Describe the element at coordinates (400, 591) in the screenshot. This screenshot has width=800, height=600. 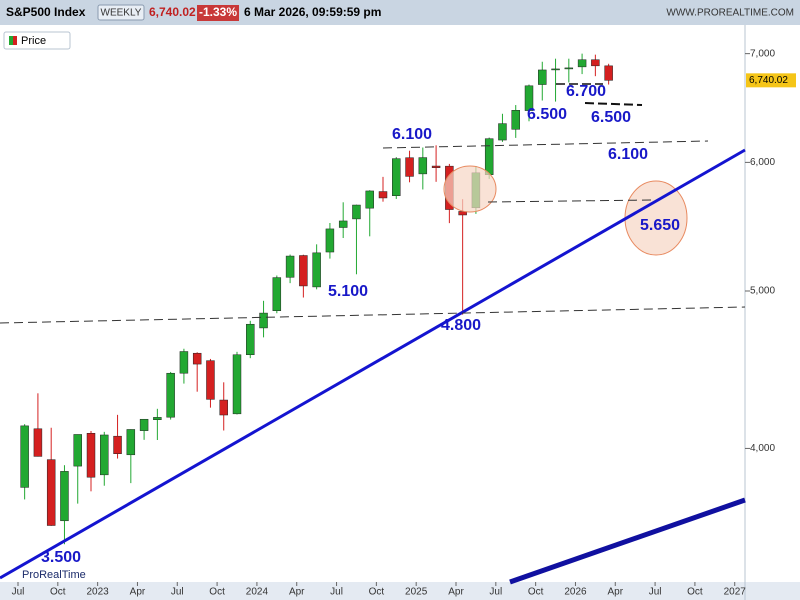
I see `x-axis-bar` at that location.